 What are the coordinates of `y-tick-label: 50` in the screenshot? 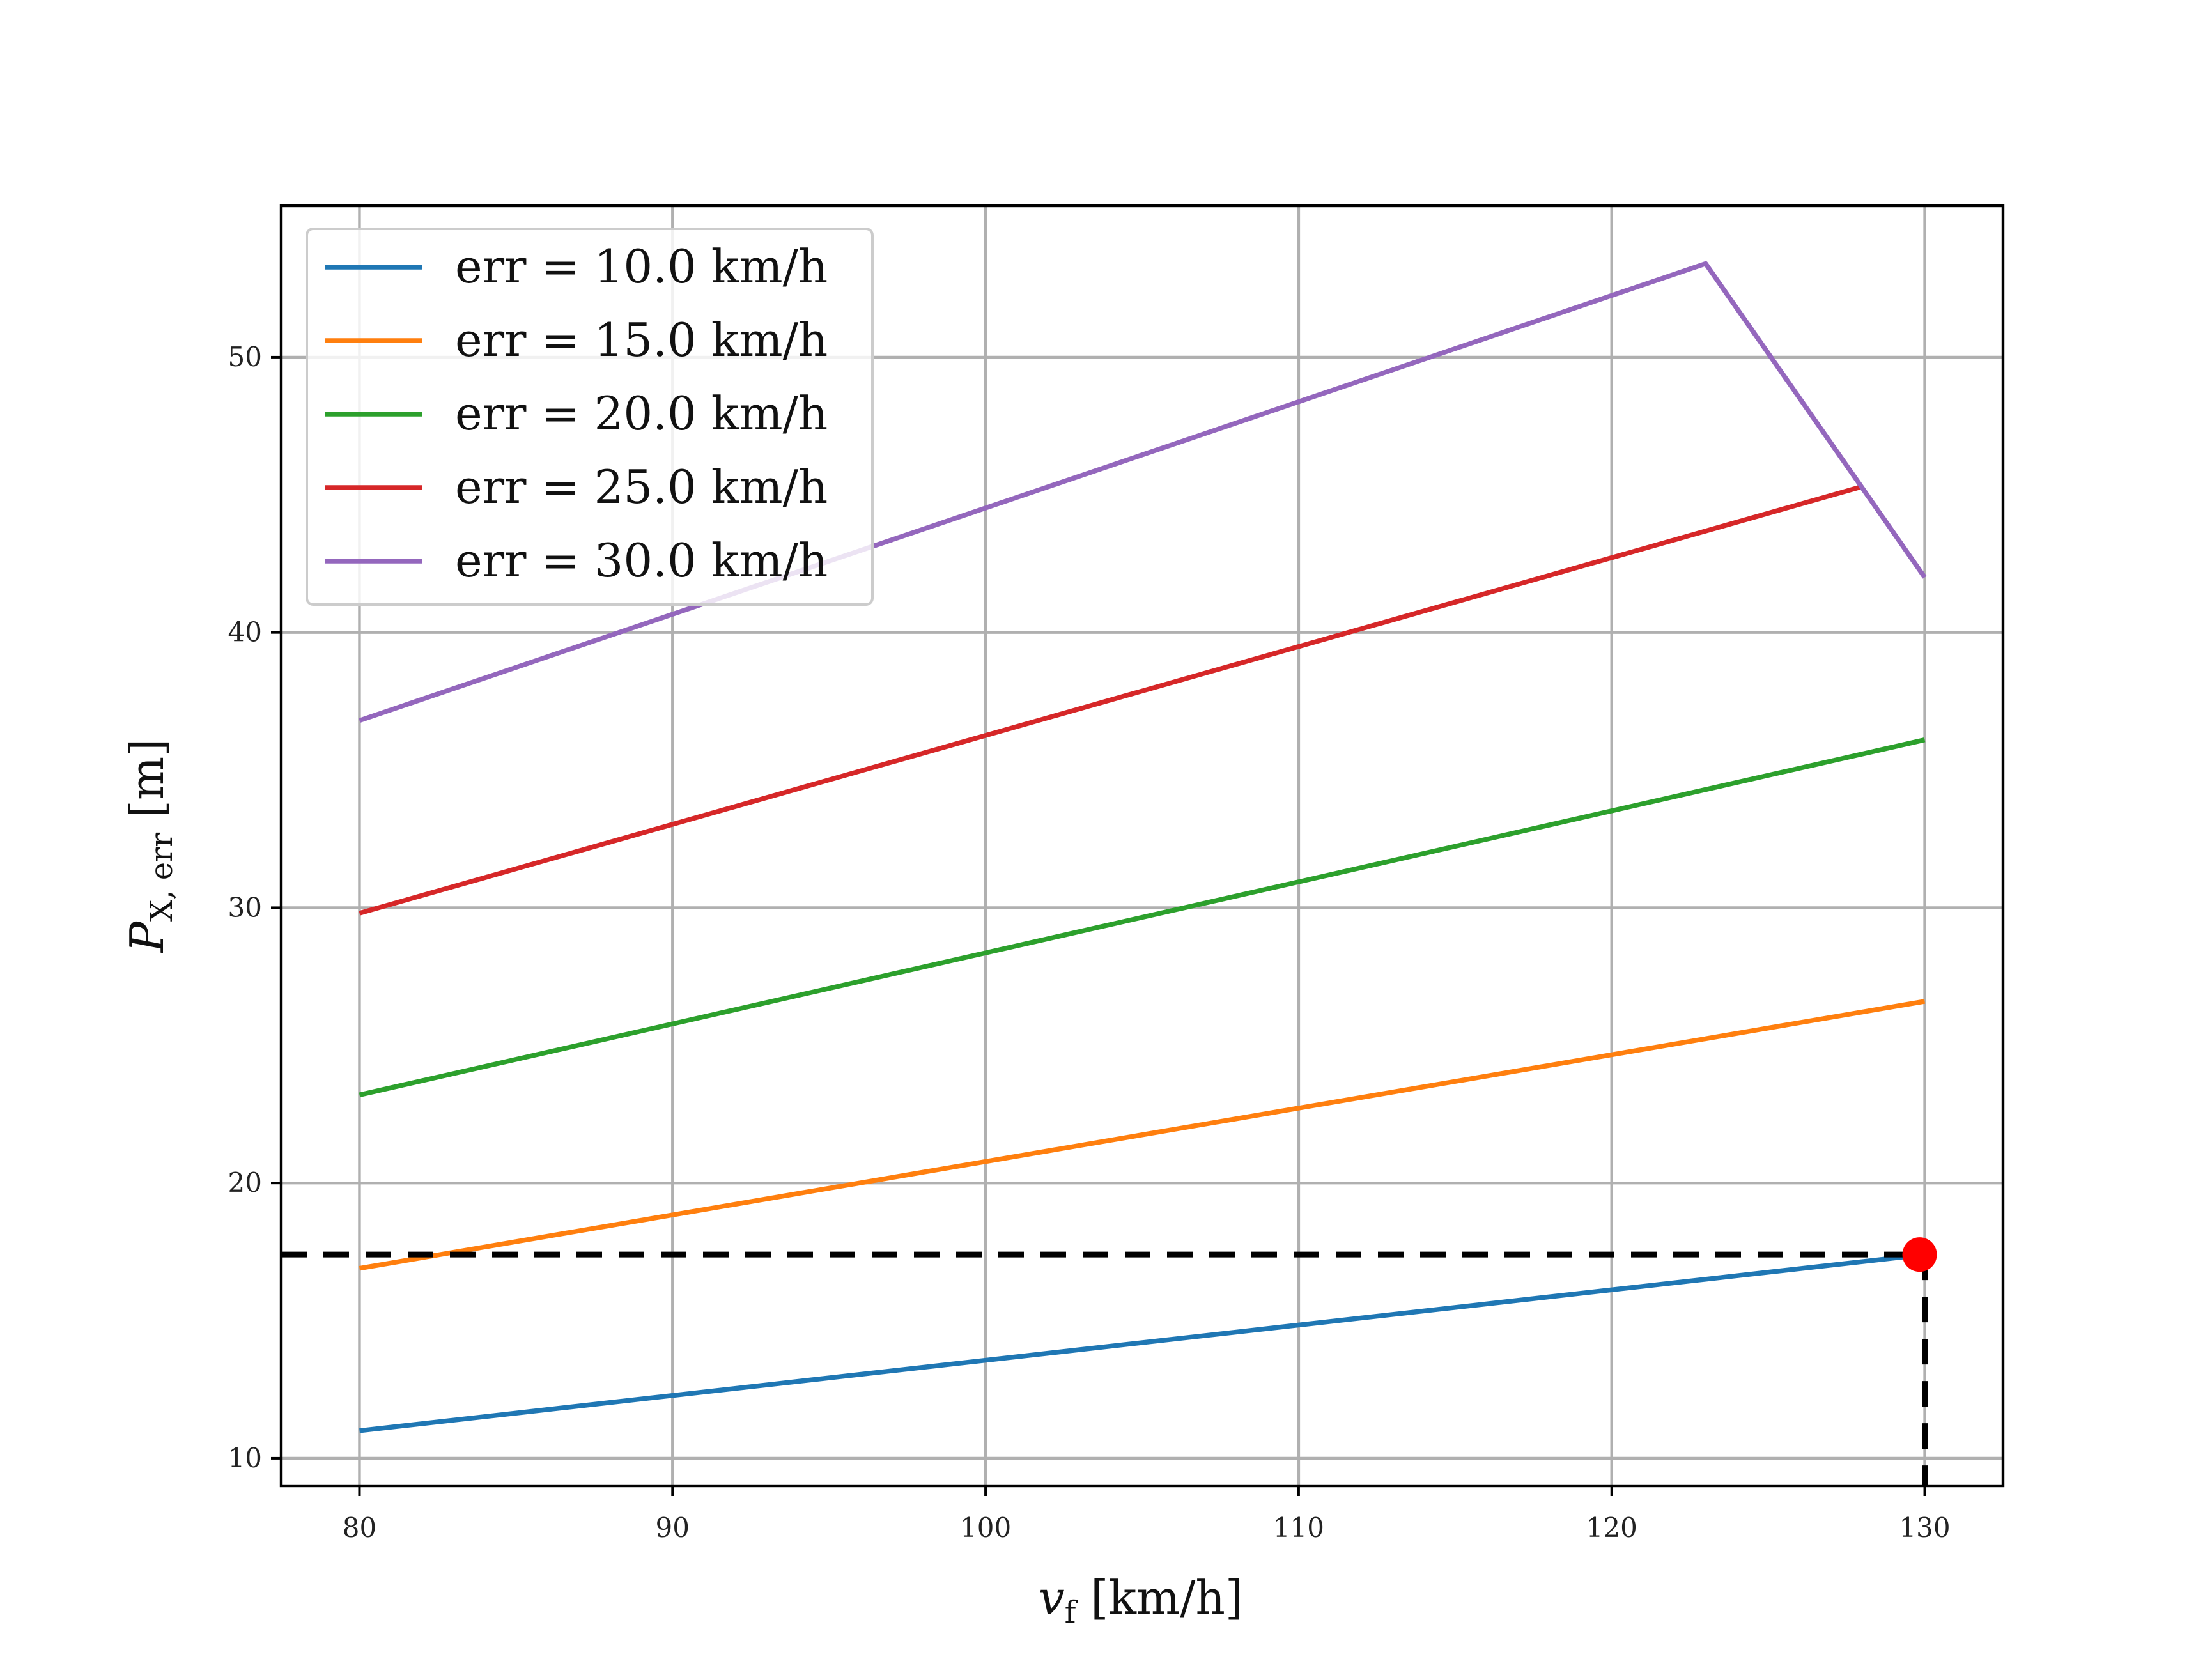 It's located at (245, 357).